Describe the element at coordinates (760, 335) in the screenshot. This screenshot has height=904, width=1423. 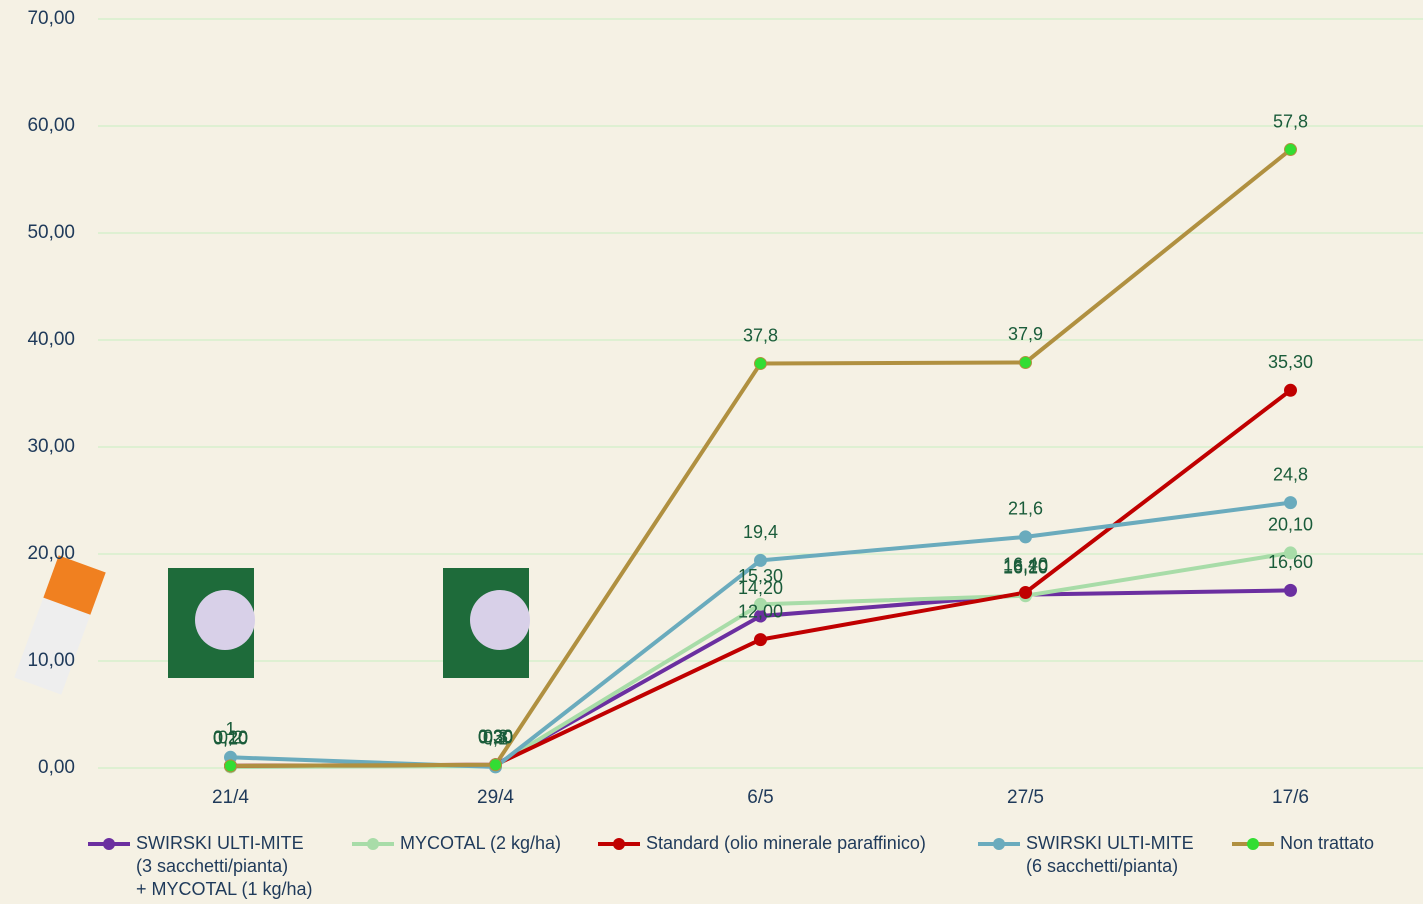
I see `data-label: 37,8` at that location.